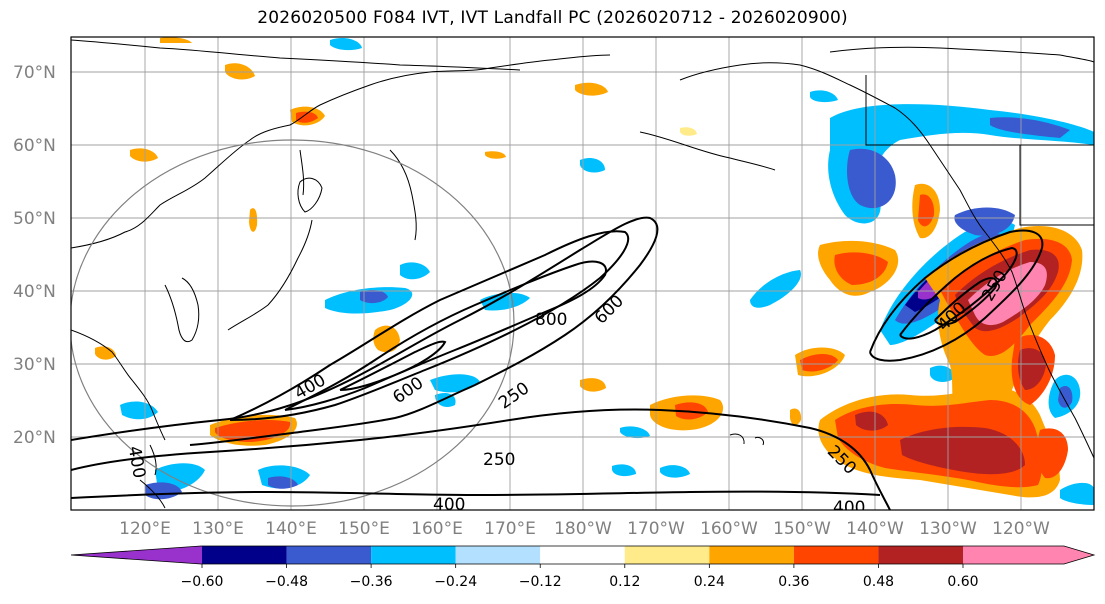 The height and width of the screenshot is (604, 1105). What do you see at coordinates (34, 255) in the screenshot?
I see `latitude-labels: 70°N 60°N 50°N 40°N 30°N 20°N` at bounding box center [34, 255].